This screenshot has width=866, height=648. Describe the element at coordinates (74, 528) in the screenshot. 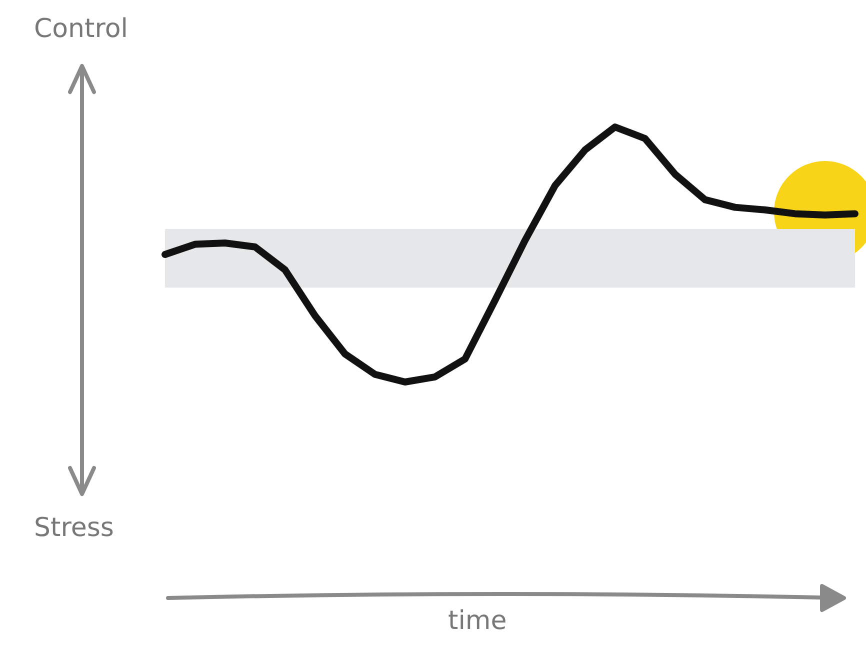

I see `text: Stress` at that location.